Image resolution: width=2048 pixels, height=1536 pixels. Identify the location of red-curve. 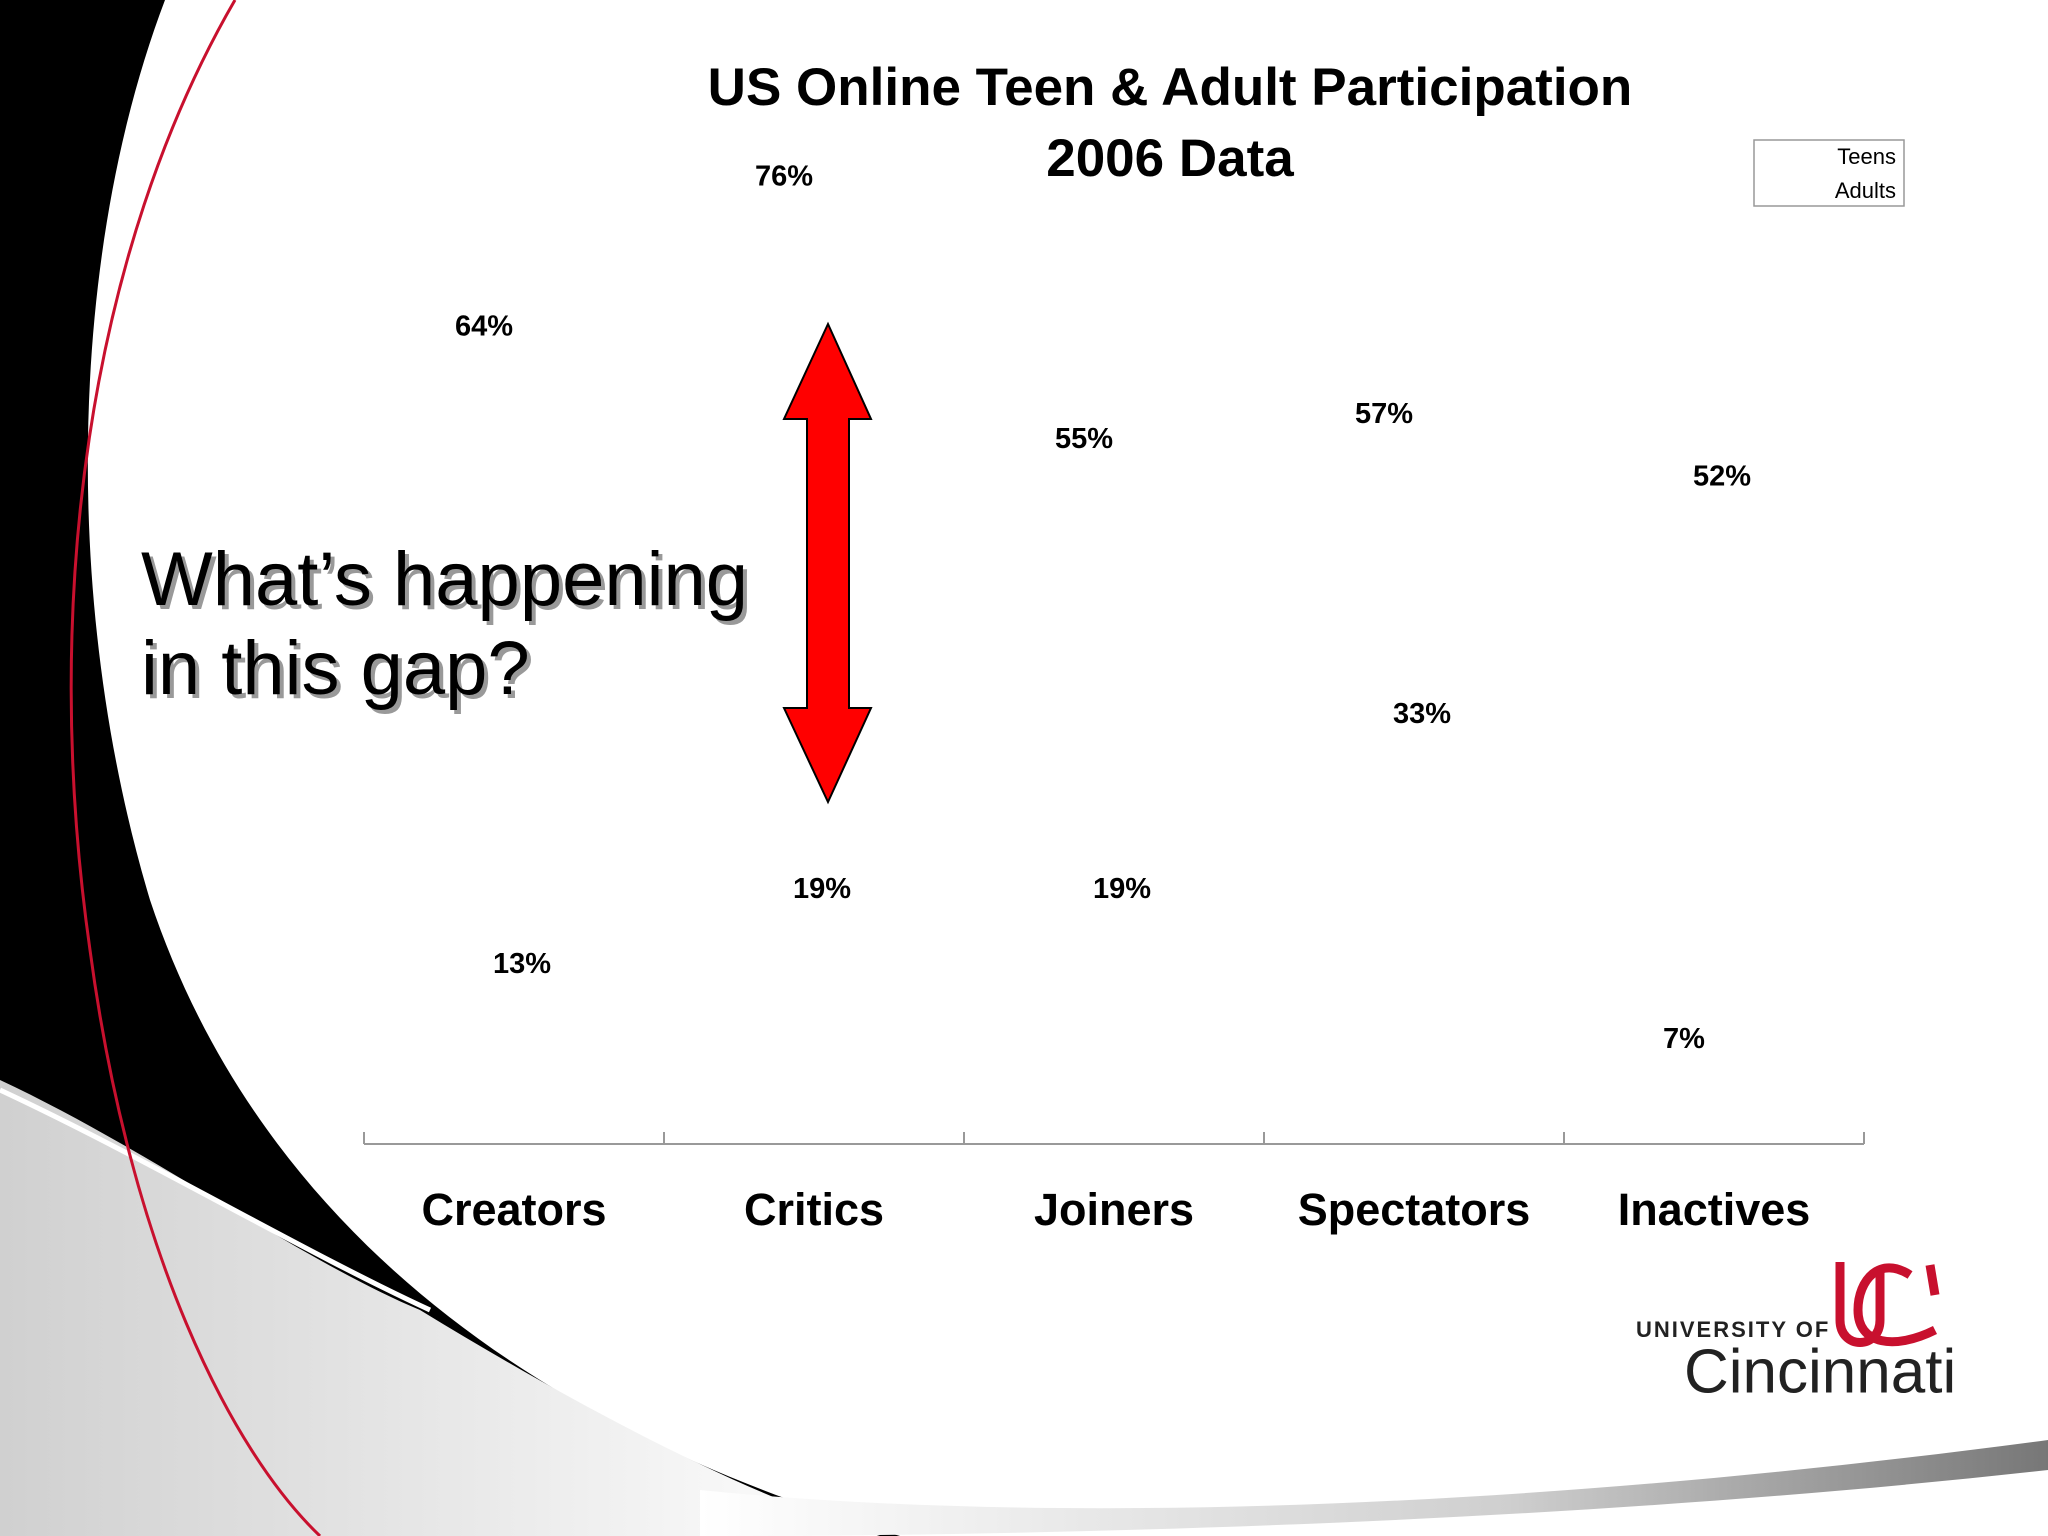
(195, 768).